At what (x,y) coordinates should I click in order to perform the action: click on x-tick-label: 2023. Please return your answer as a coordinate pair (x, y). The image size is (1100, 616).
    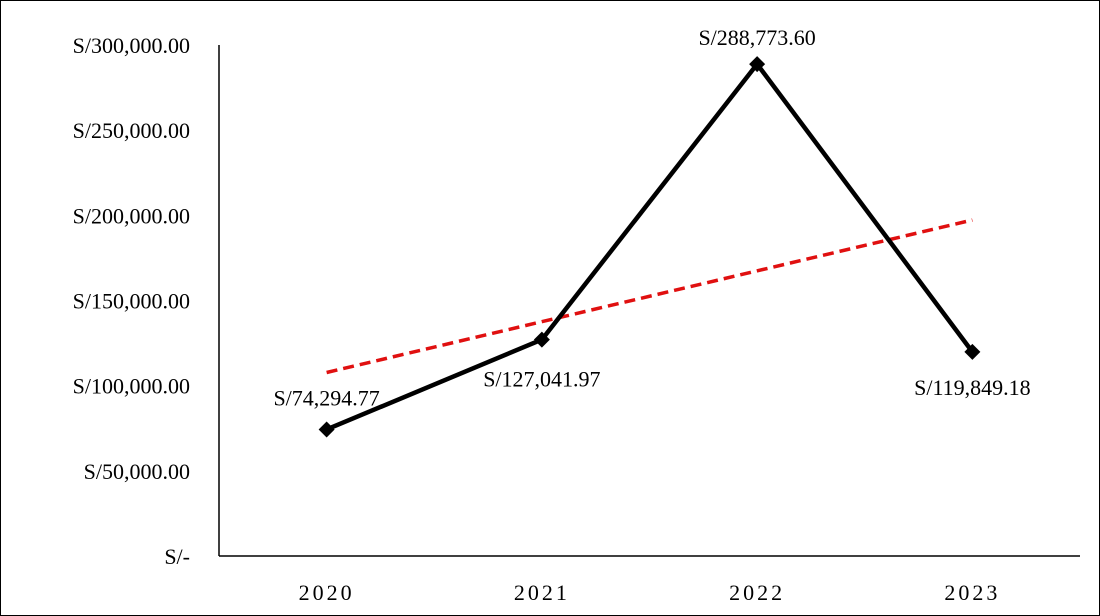
    Looking at the image, I should click on (972, 592).